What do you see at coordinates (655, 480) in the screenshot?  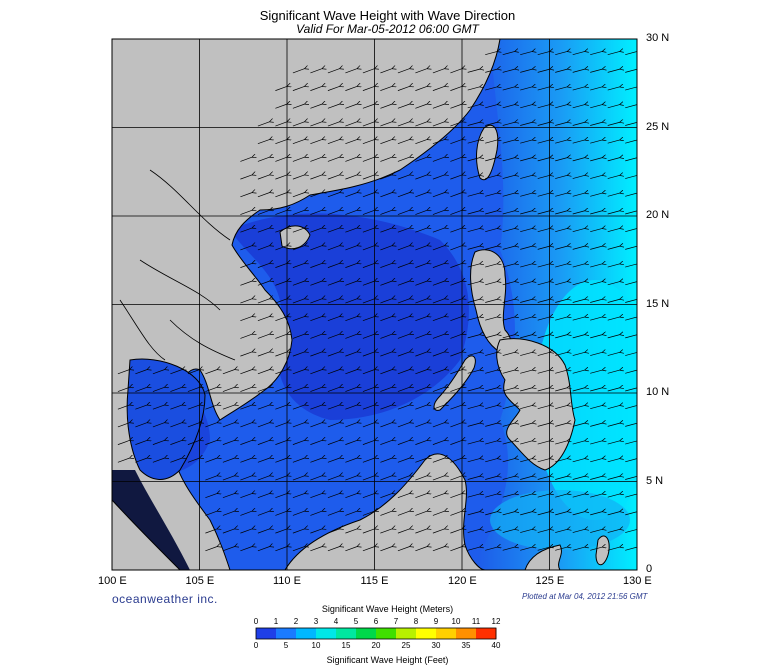 I see `lat-label: 5 N` at bounding box center [655, 480].